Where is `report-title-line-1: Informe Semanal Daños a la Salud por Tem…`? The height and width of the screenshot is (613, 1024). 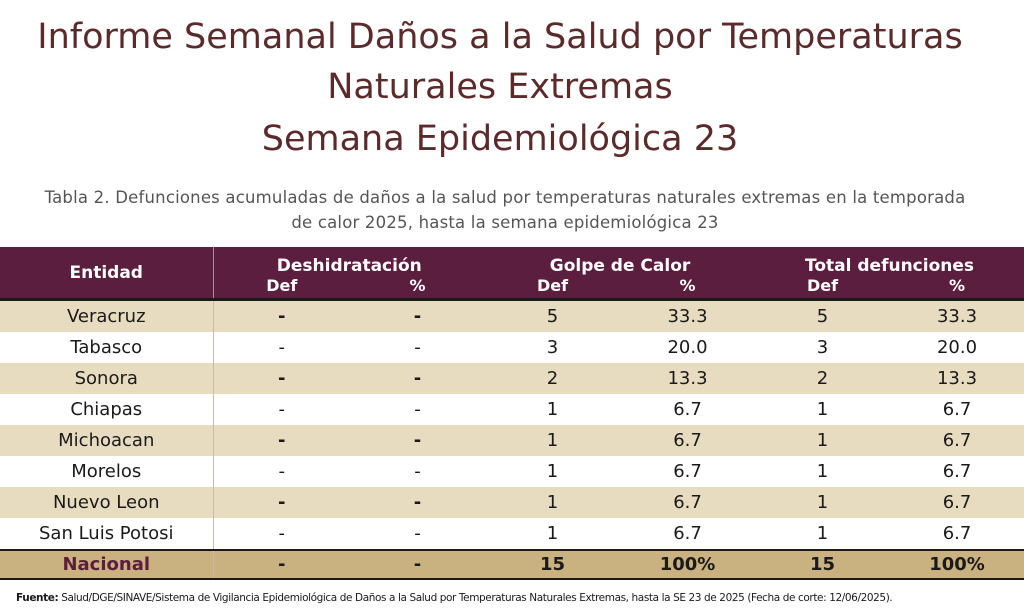
report-title-line-1: Informe Semanal Daños a la Salud por Tem… is located at coordinates (500, 37).